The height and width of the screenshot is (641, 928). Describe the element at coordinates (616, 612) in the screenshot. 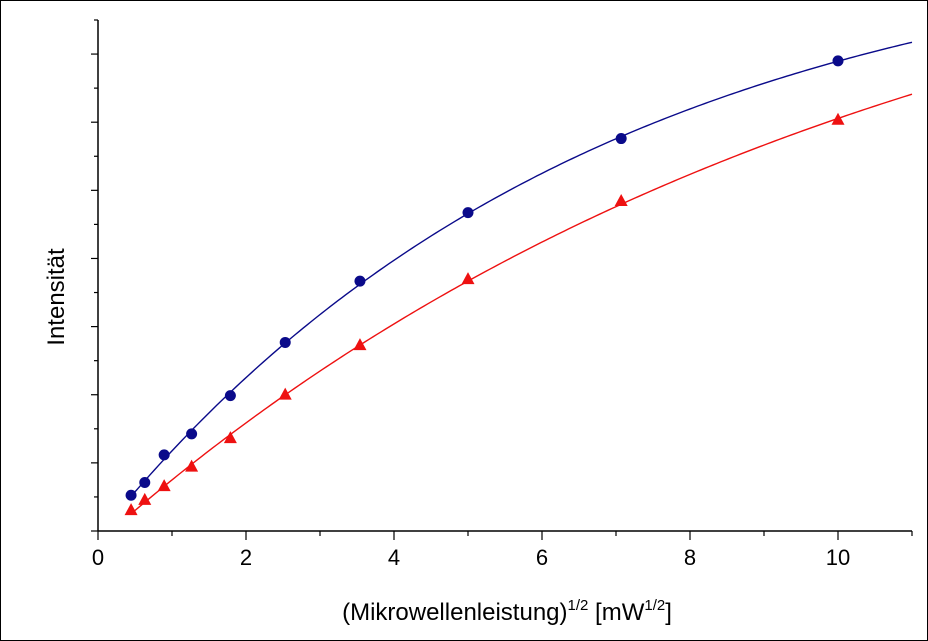

I see `x-axis-title-part-2: [mW` at that location.